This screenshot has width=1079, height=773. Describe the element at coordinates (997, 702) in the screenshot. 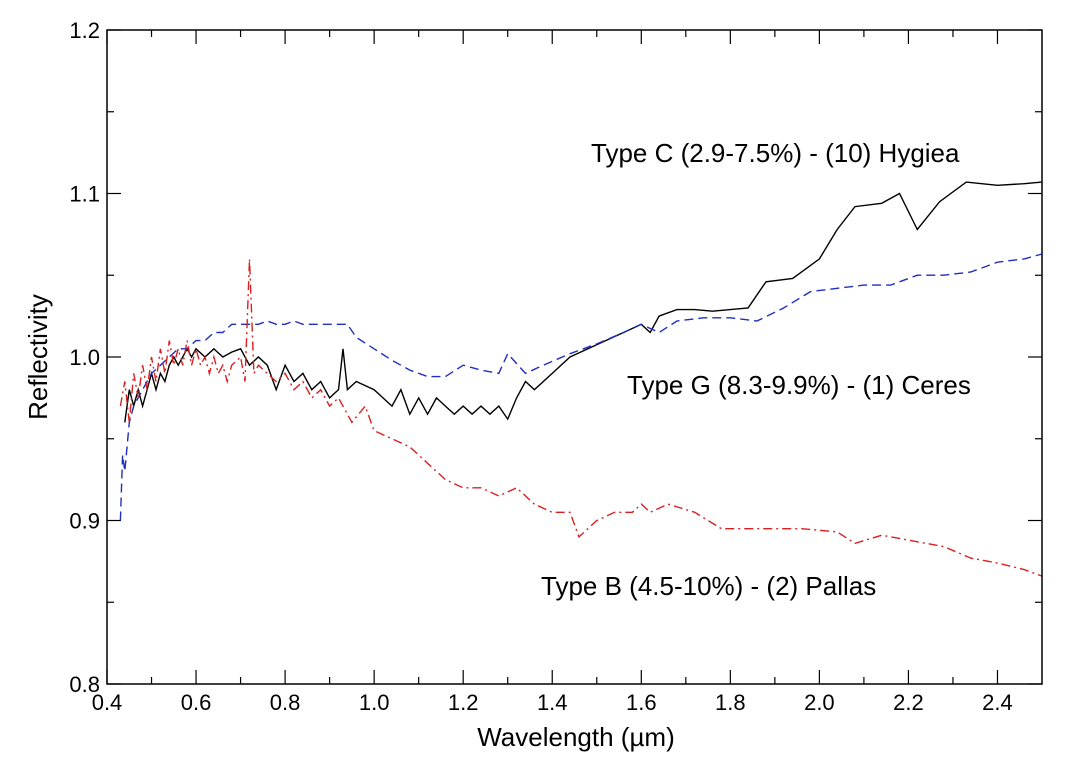

I see `x-tick-label: 2.4` at that location.